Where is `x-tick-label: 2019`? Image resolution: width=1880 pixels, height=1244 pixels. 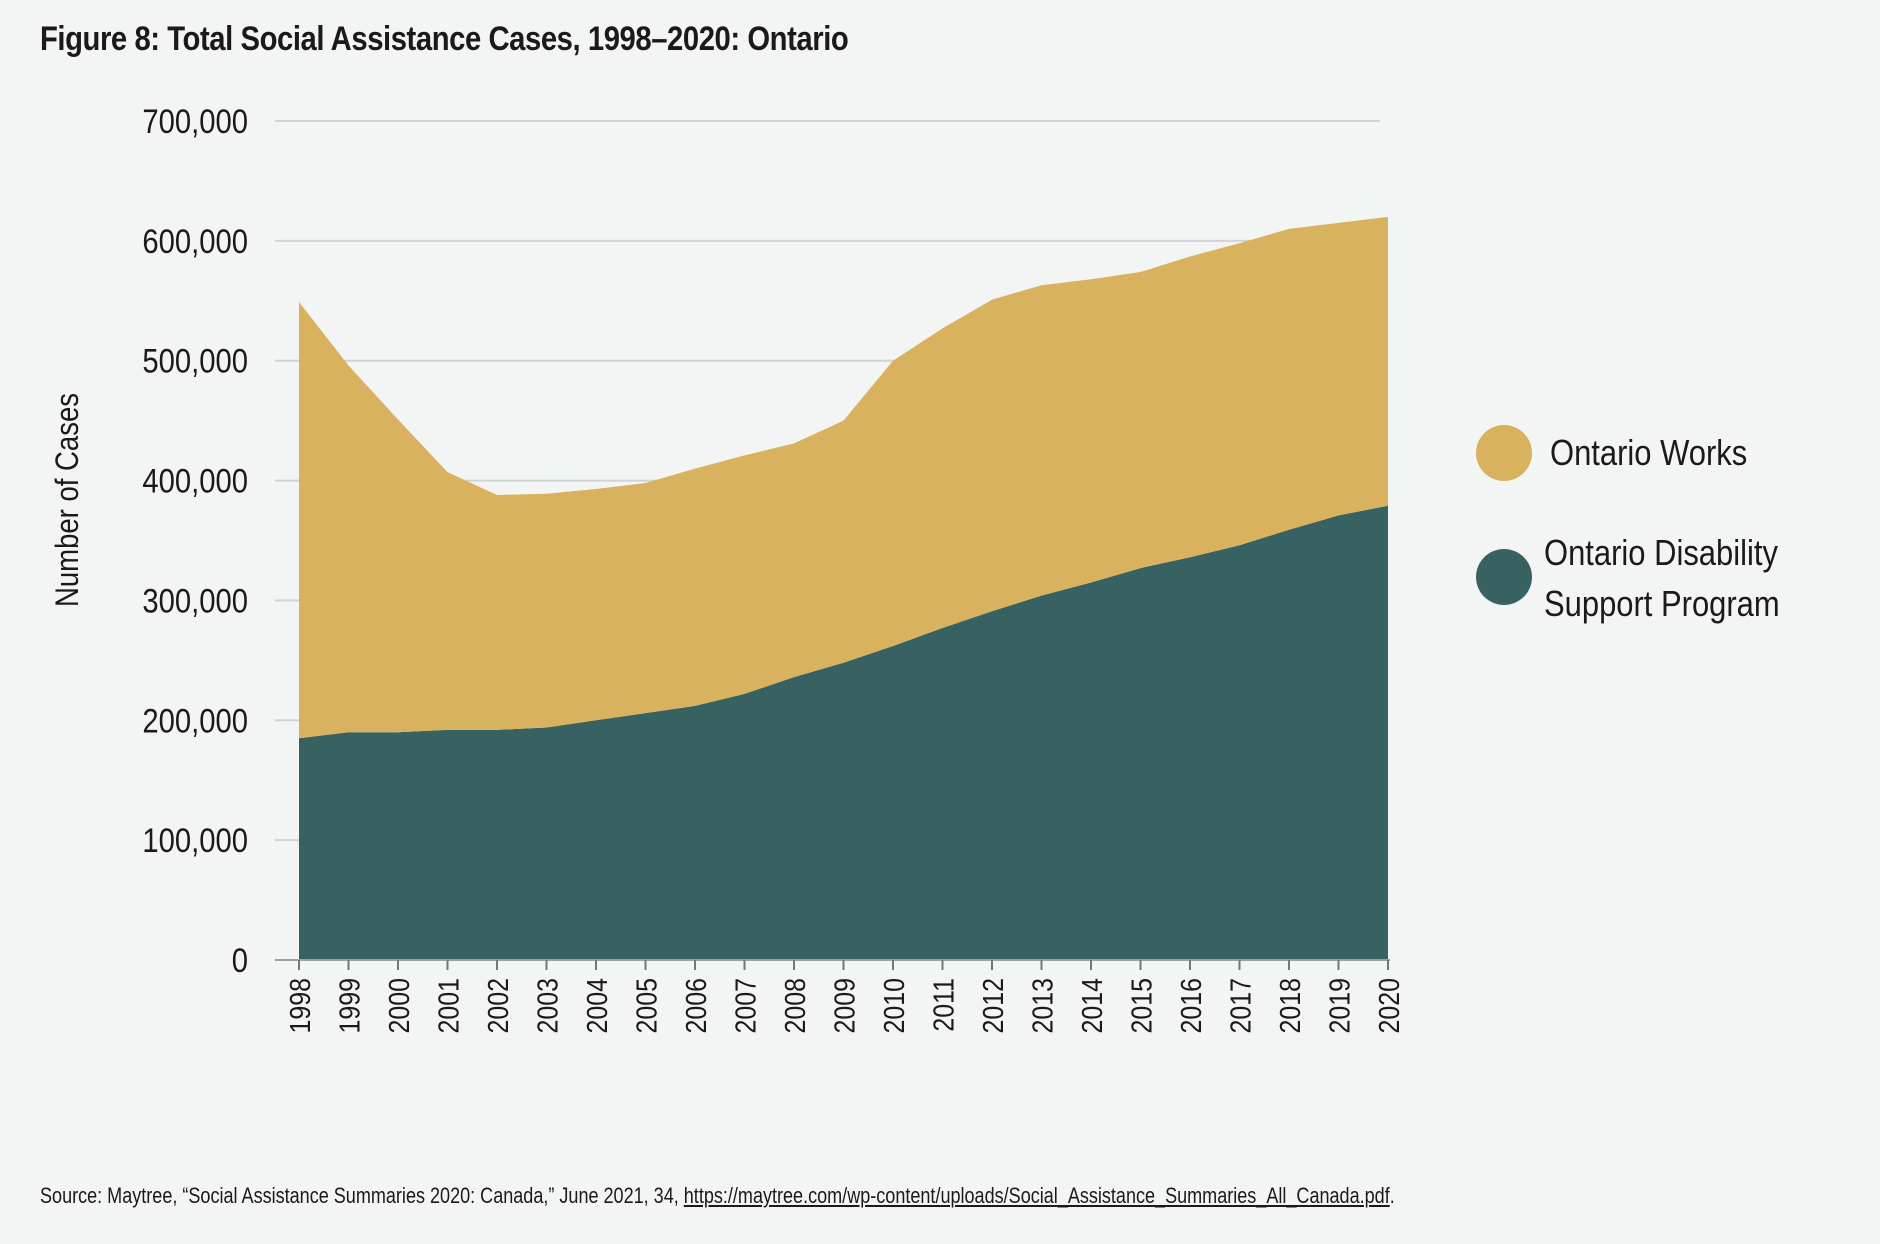
x-tick-label: 2019 is located at coordinates (1340, 1005).